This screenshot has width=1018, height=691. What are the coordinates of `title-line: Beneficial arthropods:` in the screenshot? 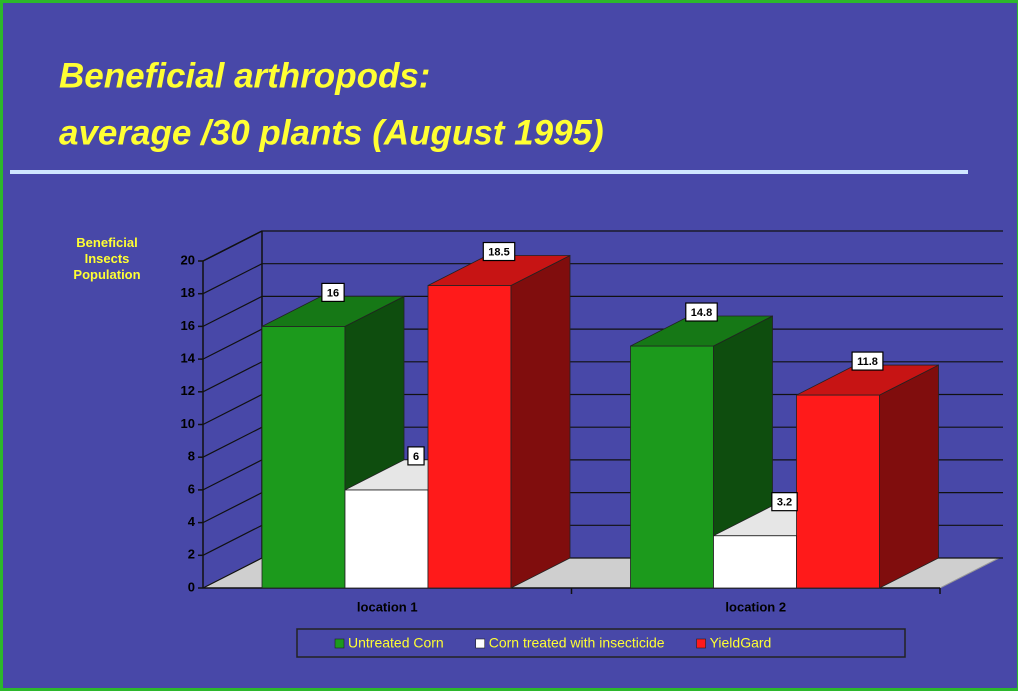 It's located at (244, 75).